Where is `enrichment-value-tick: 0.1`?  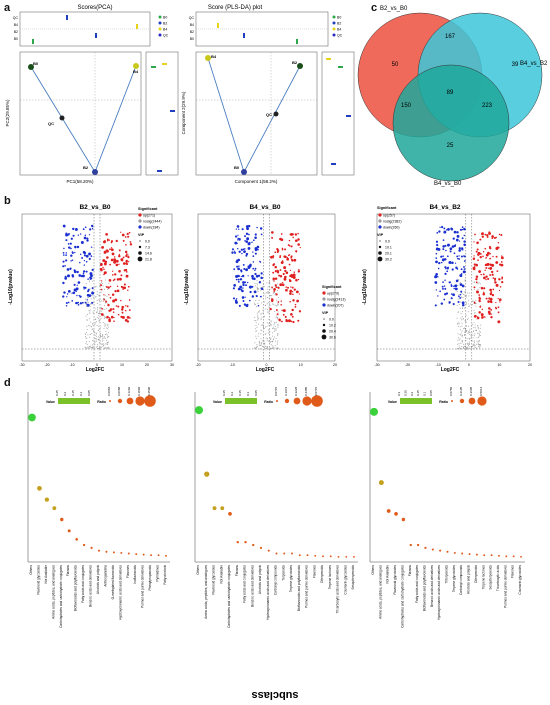 enrichment-value-tick: 0.1 is located at coordinates (425, 393).